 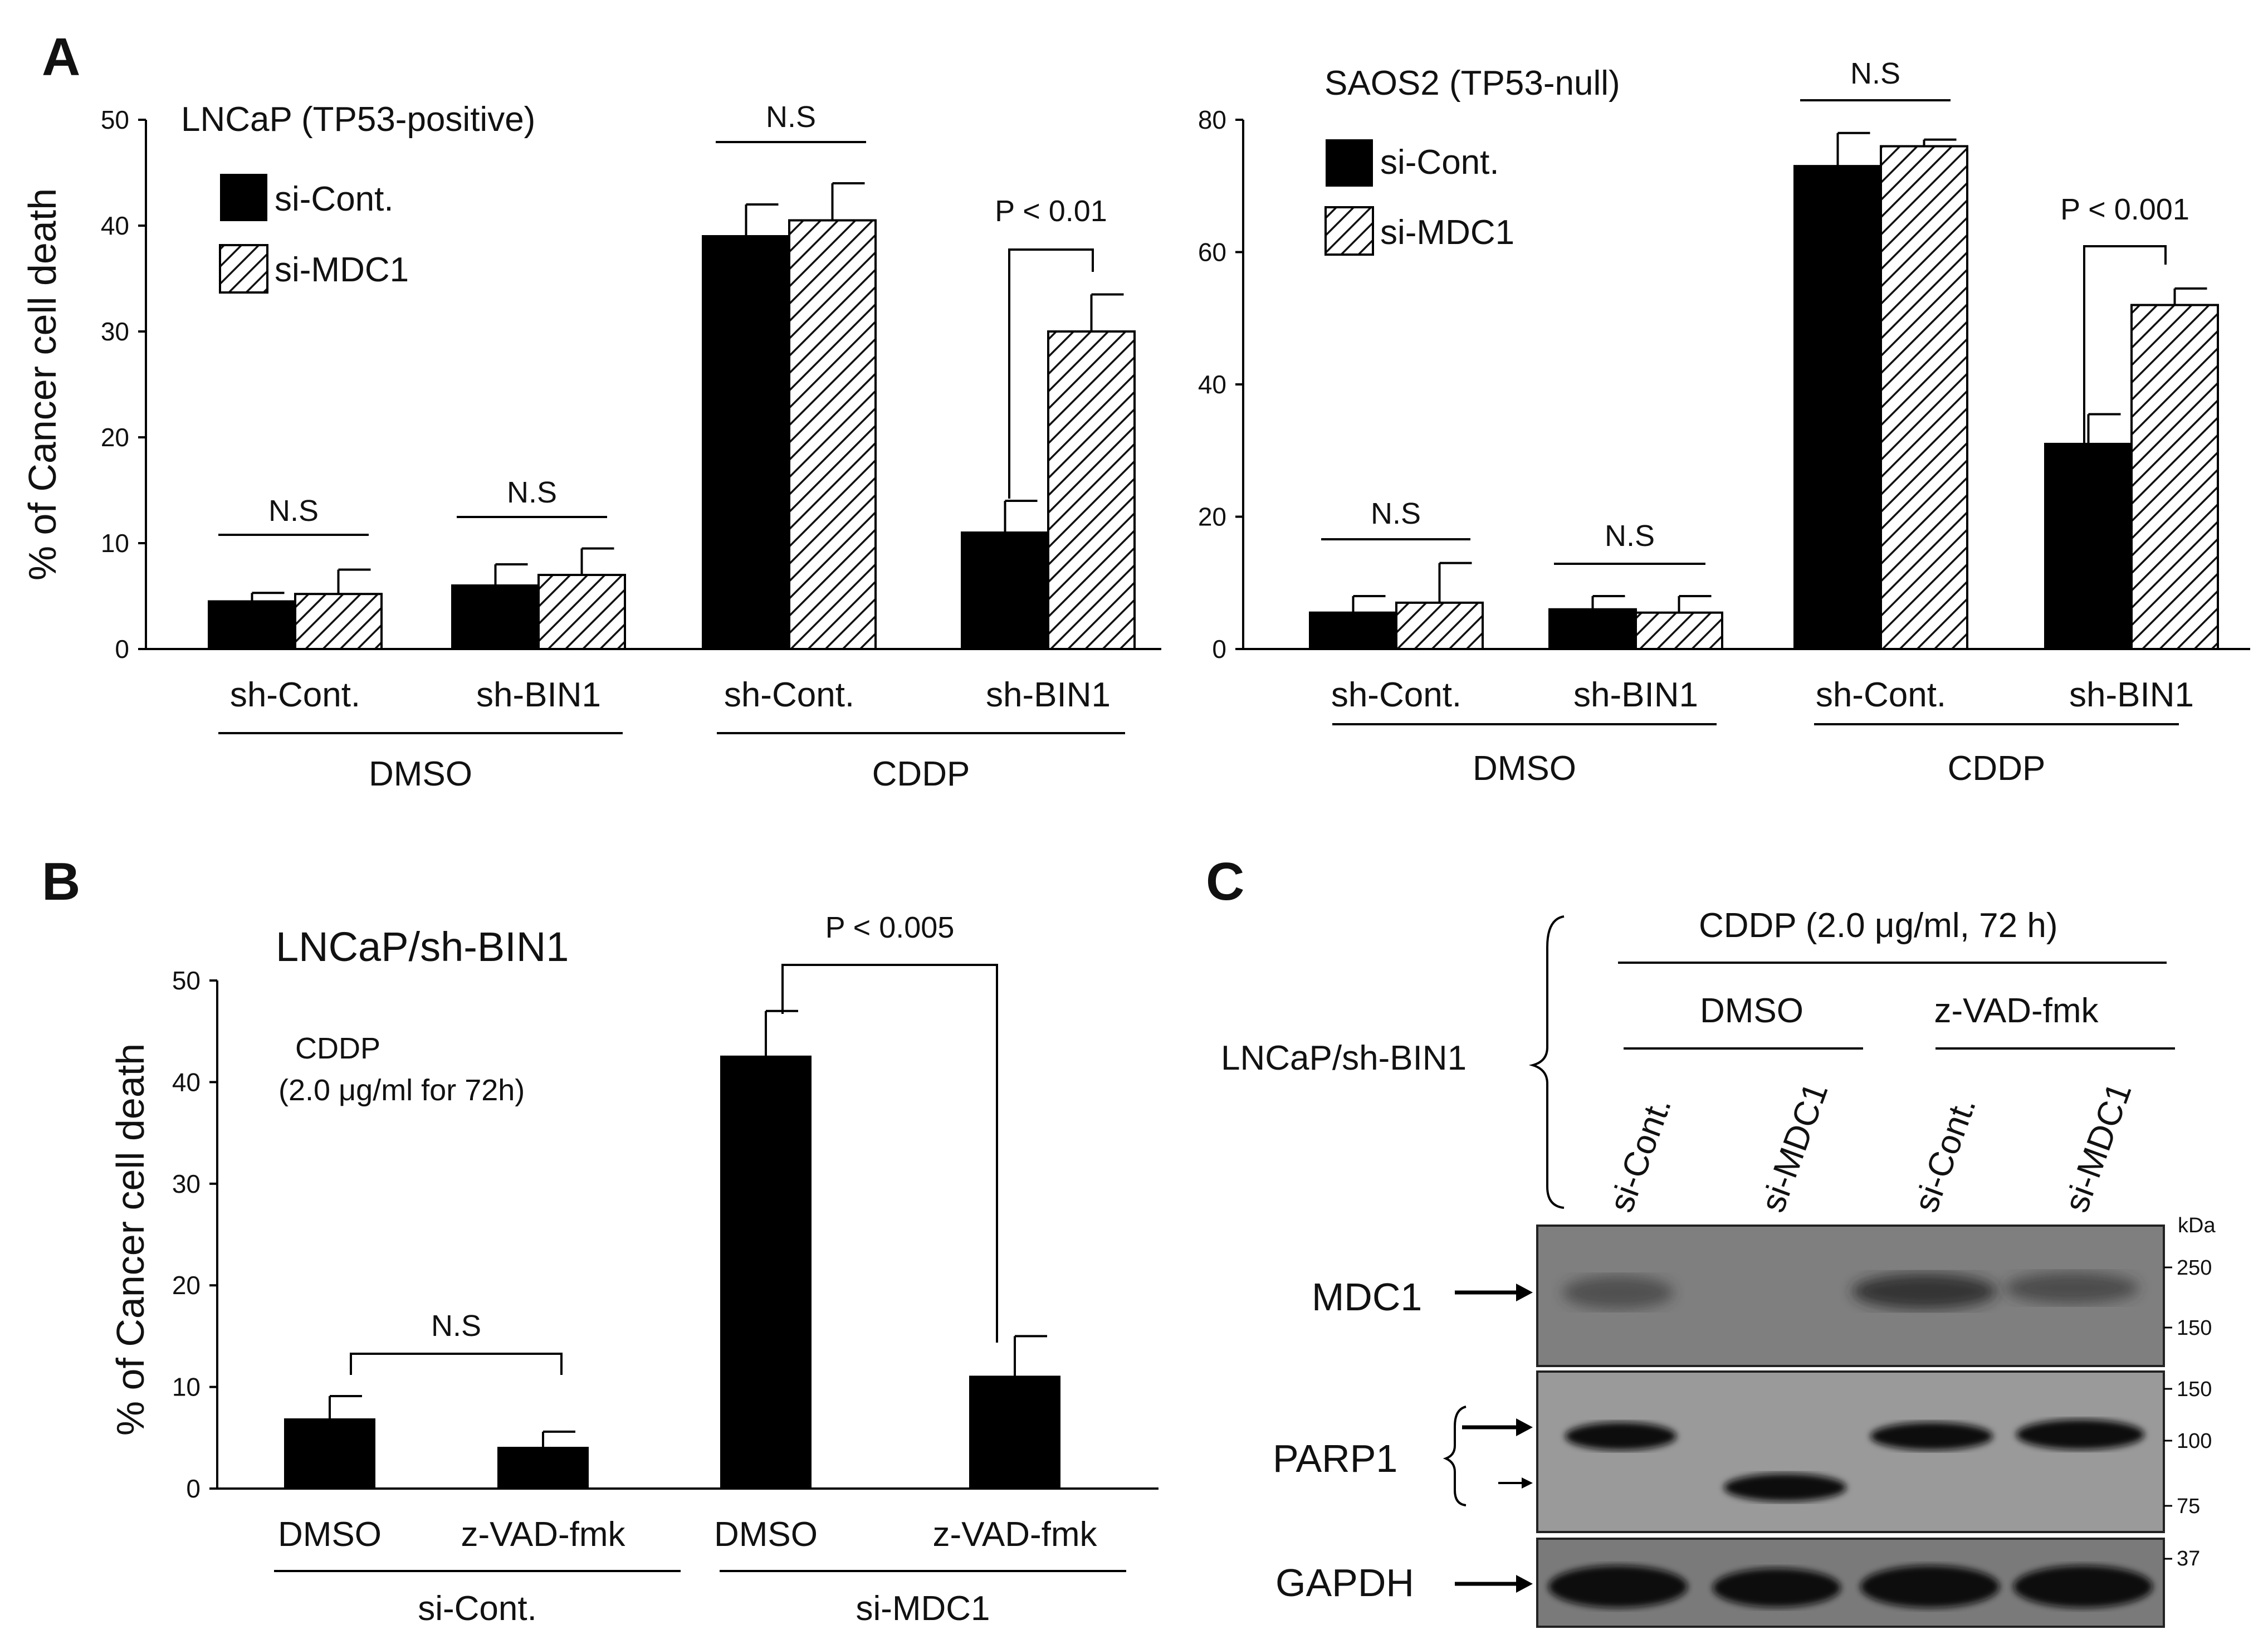 I want to click on blot-lane-3-label: si-Cont., so click(x=1945, y=1155).